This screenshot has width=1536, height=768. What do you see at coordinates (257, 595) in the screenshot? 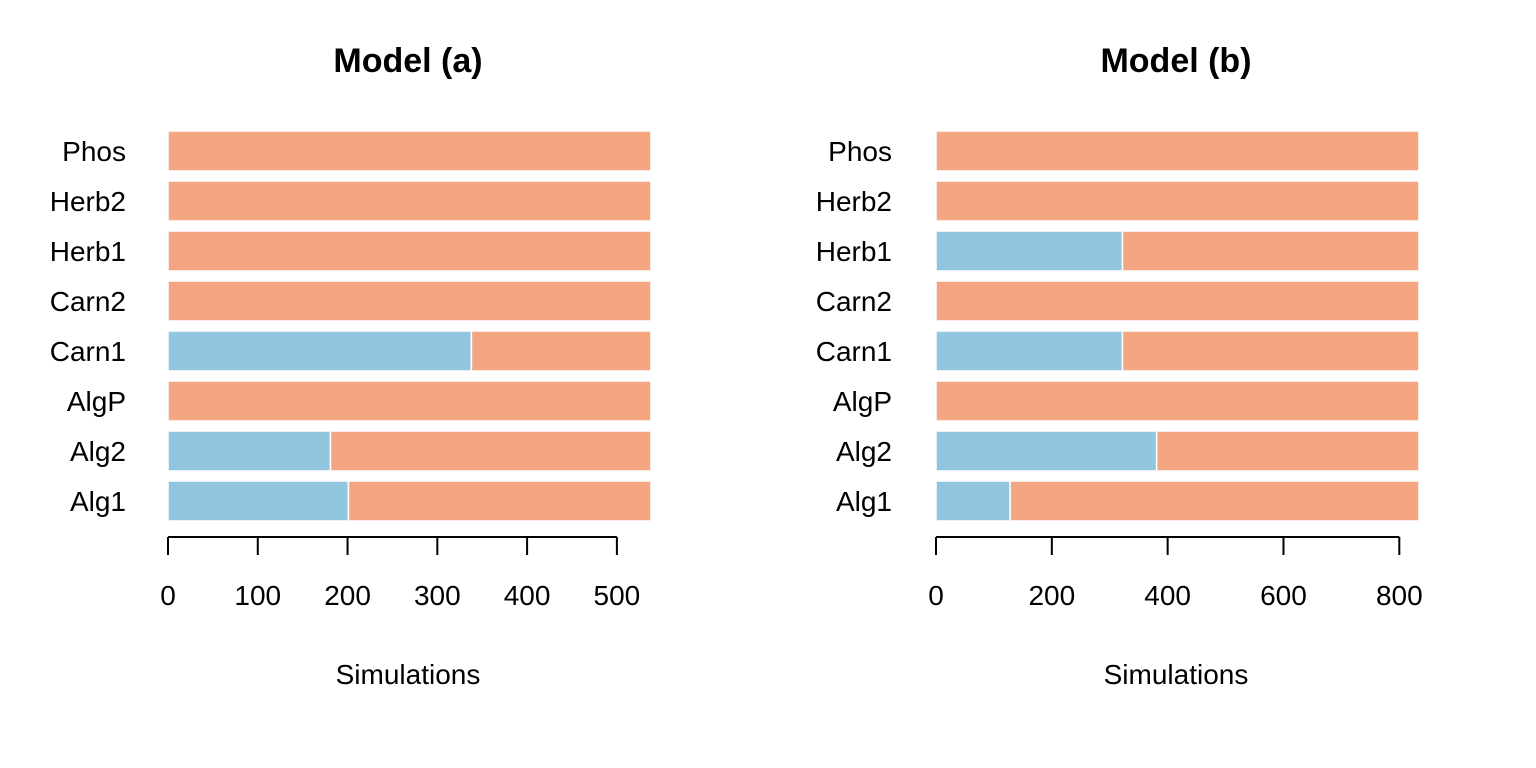
I see `x-tick-label: 100` at bounding box center [257, 595].